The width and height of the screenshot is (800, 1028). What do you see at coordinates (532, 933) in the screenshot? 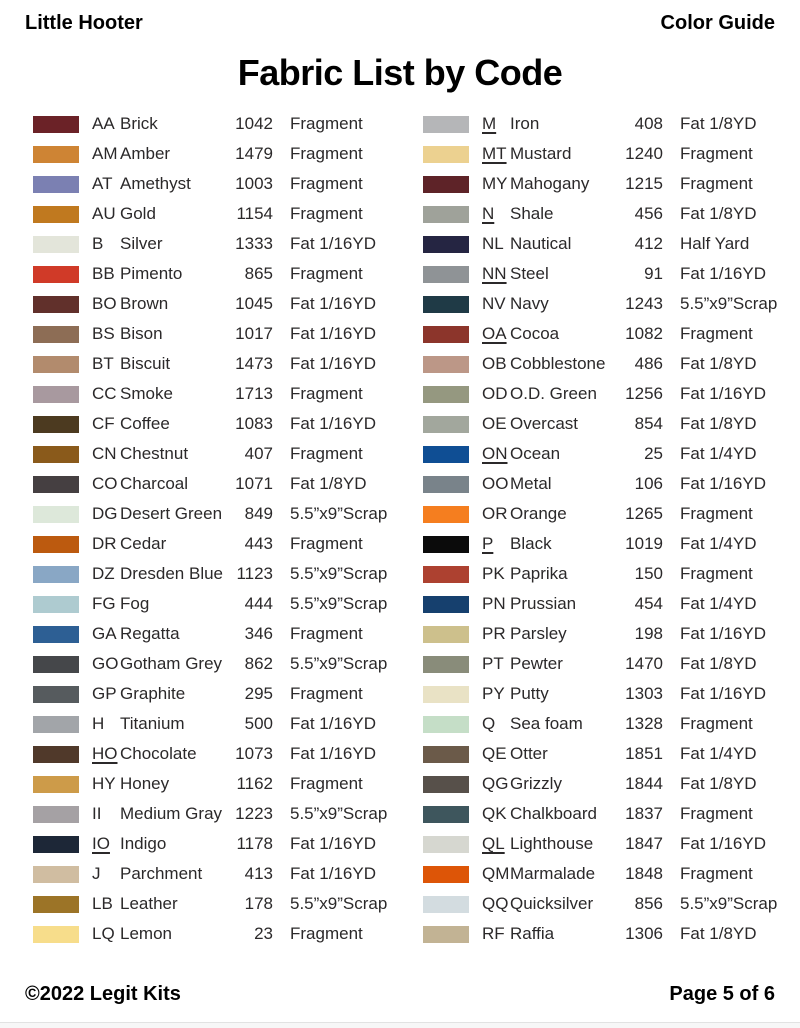
I see `fabric-name: Raffia` at bounding box center [532, 933].